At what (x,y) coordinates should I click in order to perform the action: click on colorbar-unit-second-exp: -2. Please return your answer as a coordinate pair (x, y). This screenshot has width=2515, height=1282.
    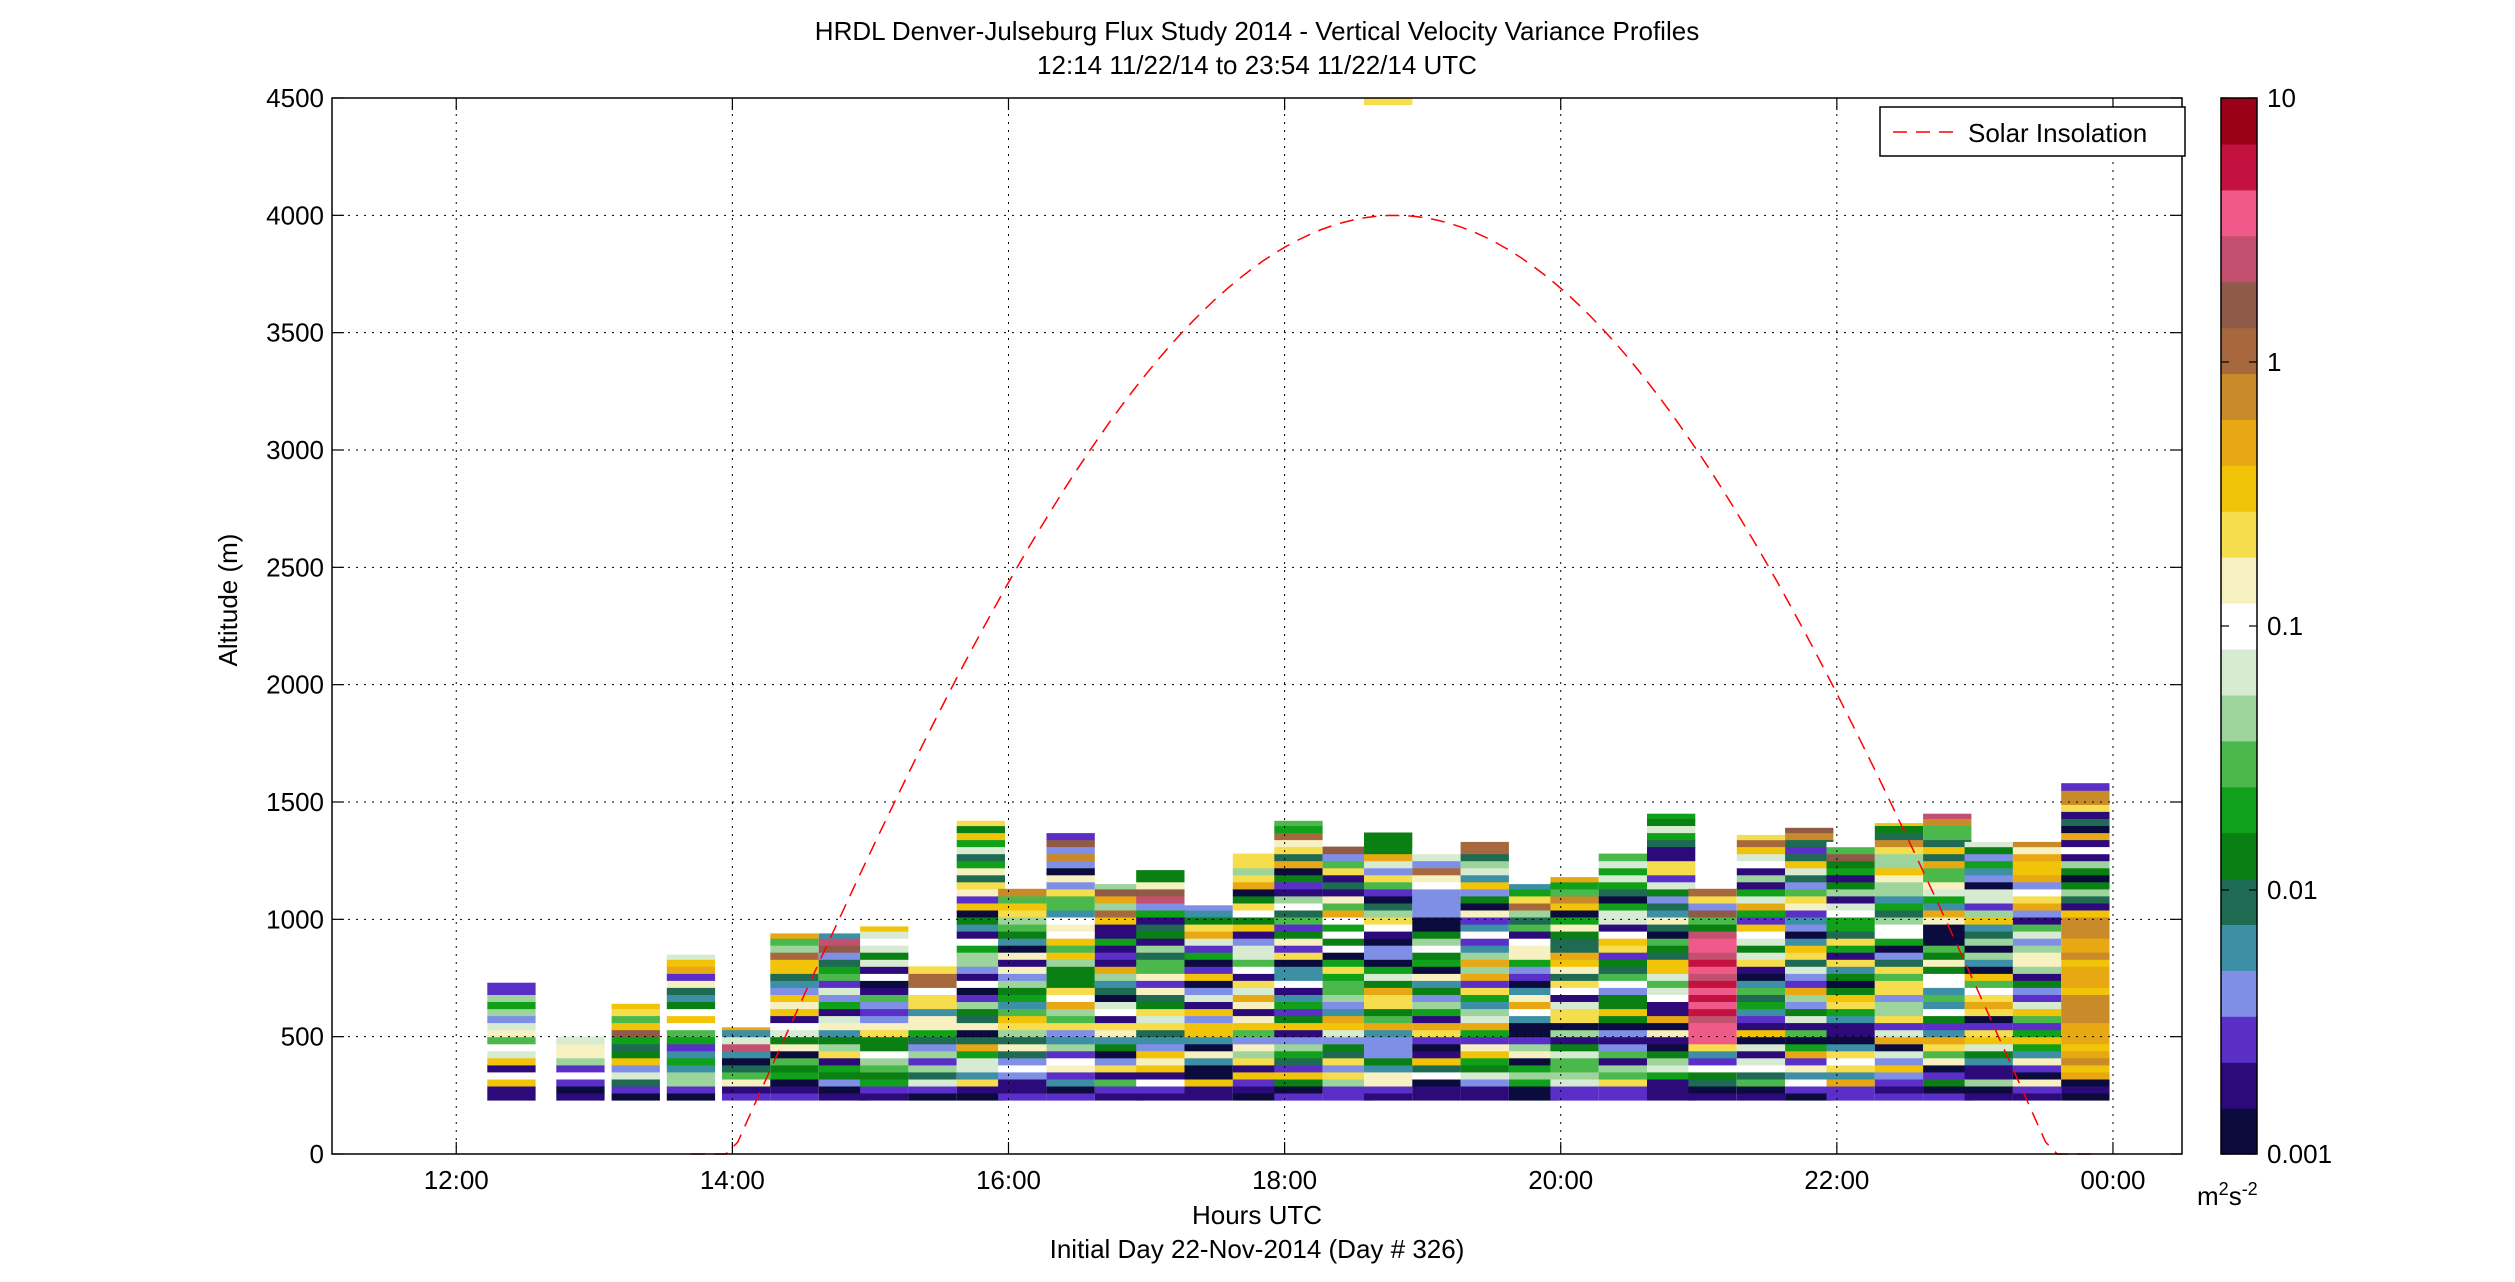
    Looking at the image, I should click on (2250, 1189).